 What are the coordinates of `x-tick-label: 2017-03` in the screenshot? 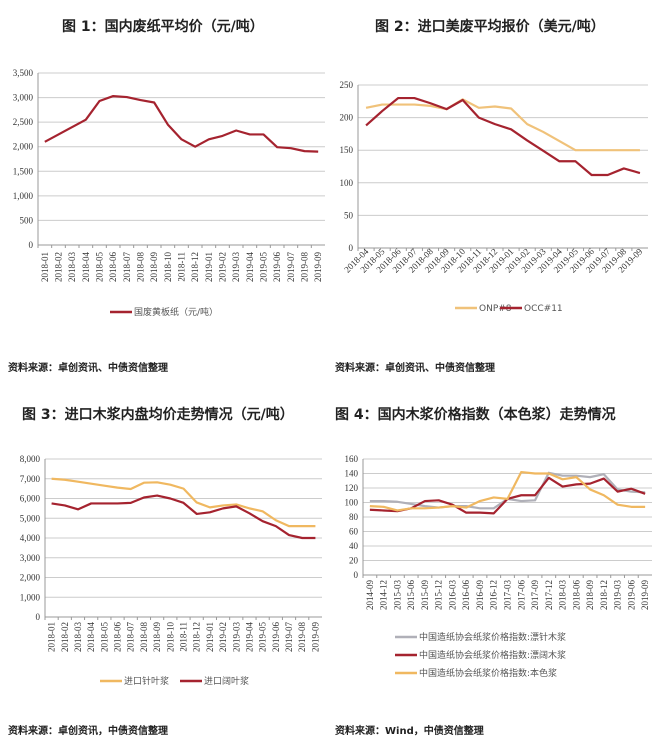 It's located at (508, 595).